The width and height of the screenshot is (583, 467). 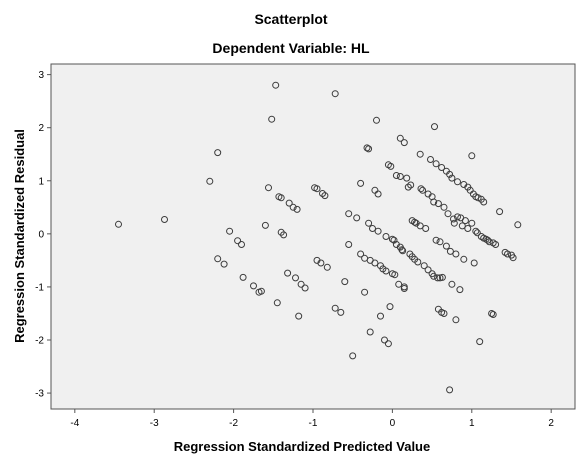 What do you see at coordinates (313, 423) in the screenshot?
I see `x-tick-label: -1` at bounding box center [313, 423].